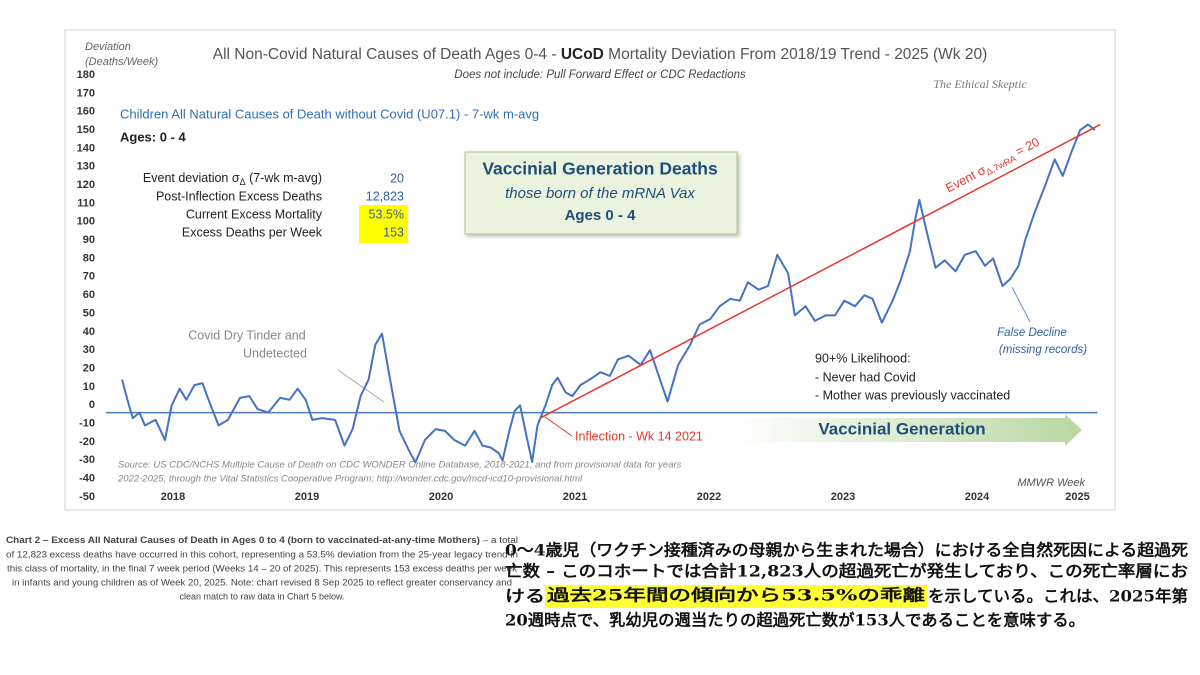 Image resolution: width=1200 pixels, height=675 pixels. I want to click on caption-part: を示している。これは、2025年第, so click(1058, 596).